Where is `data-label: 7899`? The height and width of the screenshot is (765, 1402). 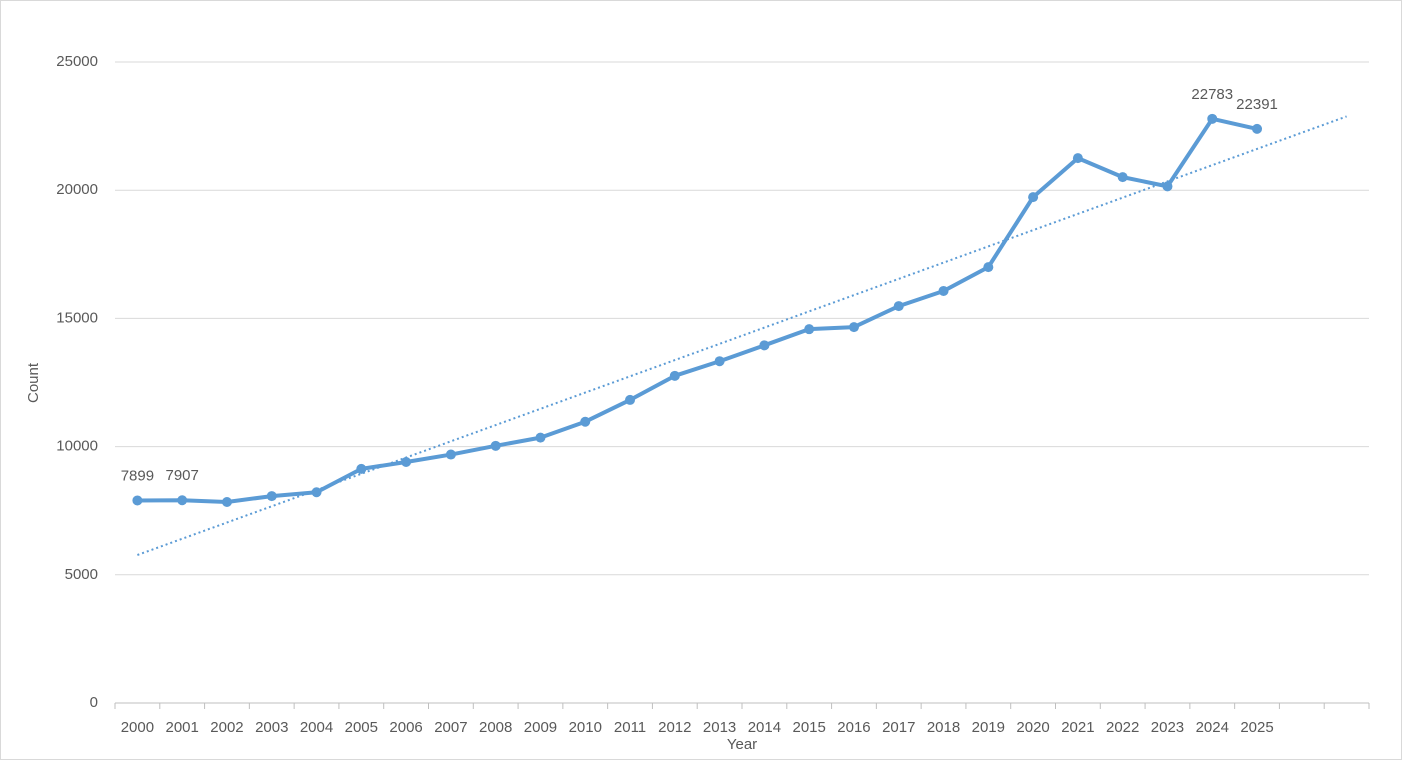
data-label: 7899 is located at coordinates (137, 475).